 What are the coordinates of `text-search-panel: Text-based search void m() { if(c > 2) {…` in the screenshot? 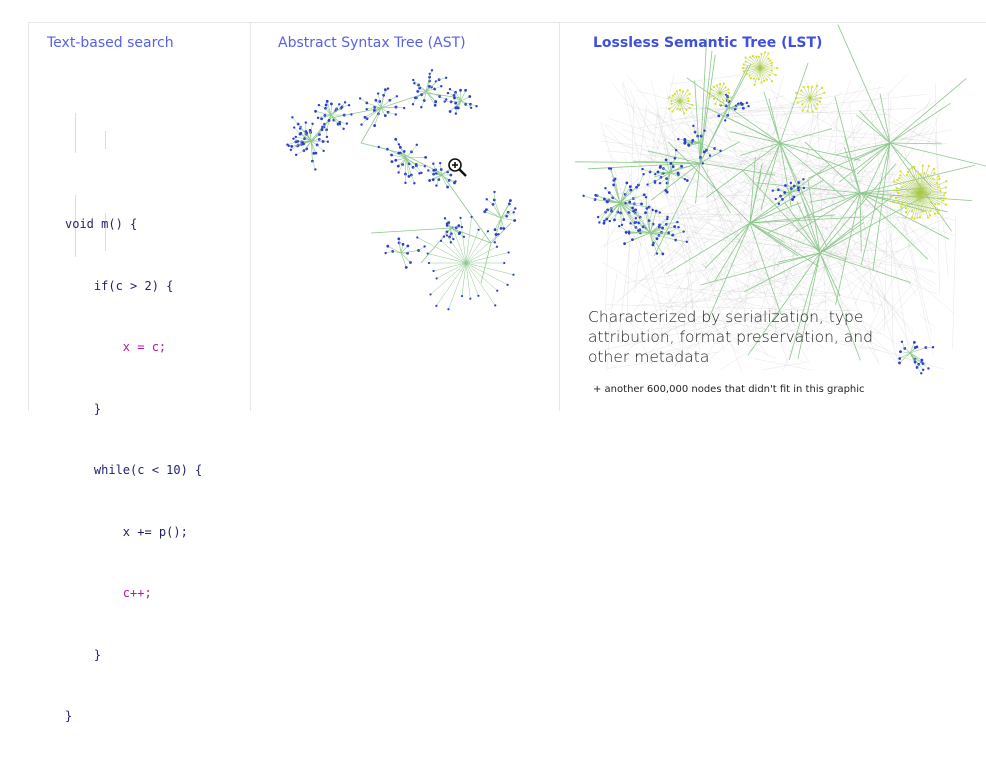 It's located at (140, 217).